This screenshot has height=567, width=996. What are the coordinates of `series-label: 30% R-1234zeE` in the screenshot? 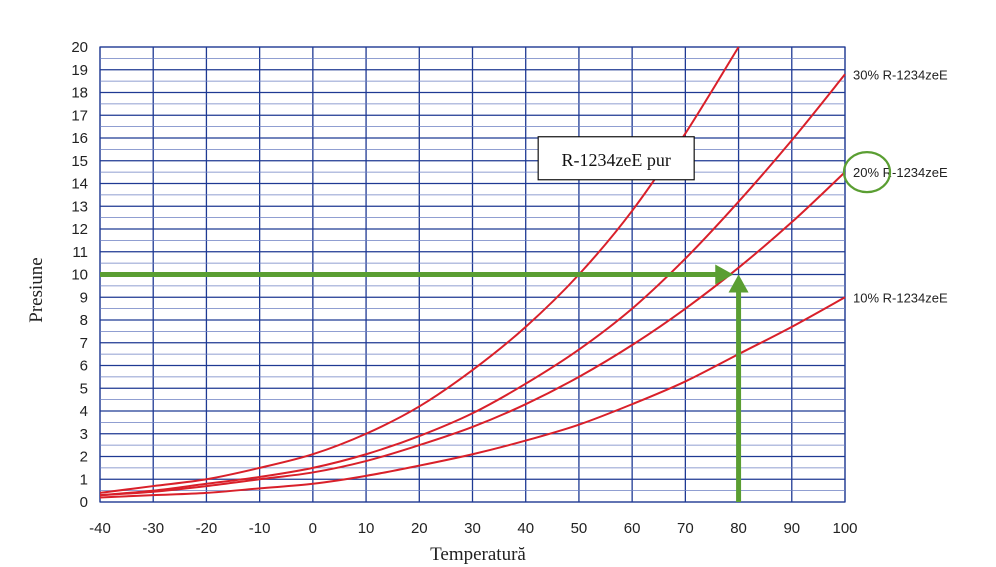 It's located at (900, 74).